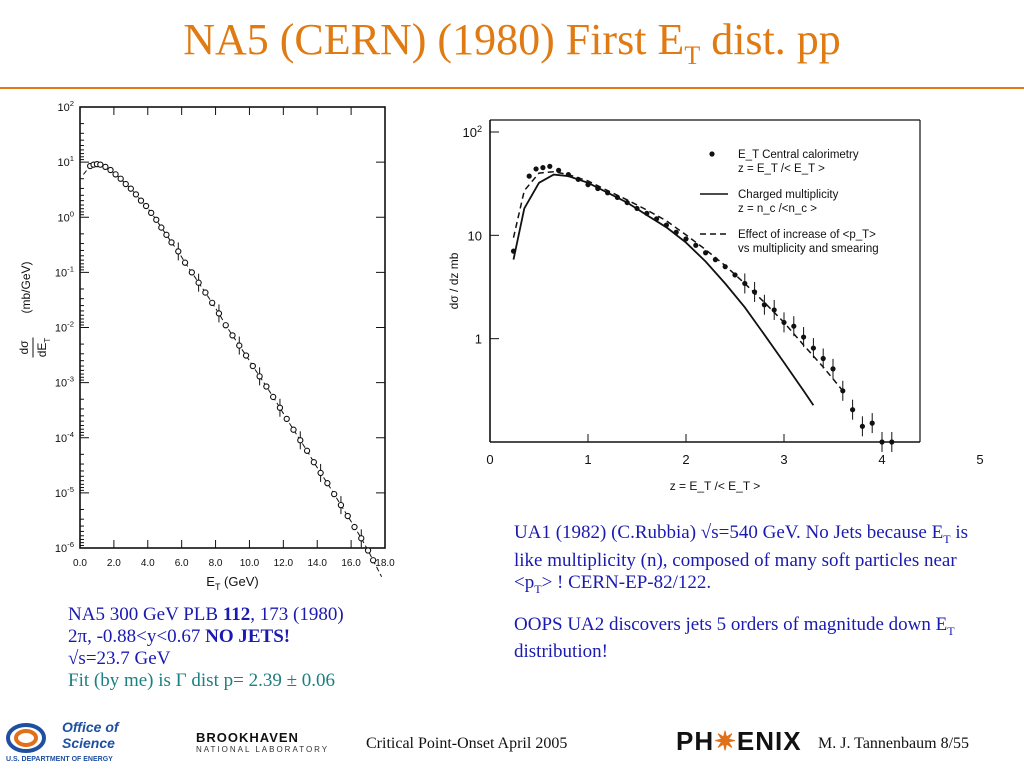  What do you see at coordinates (894, 743) in the screenshot?
I see `footer-author-page: M. J. Tannenbaum 8/55` at bounding box center [894, 743].